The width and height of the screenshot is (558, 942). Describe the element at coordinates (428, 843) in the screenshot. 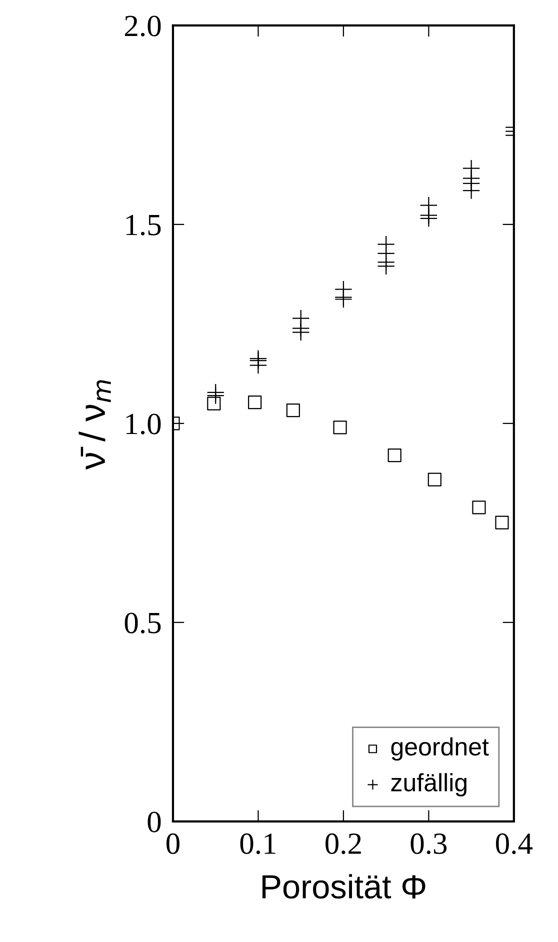

I see `x-tick-label: 0.3` at that location.